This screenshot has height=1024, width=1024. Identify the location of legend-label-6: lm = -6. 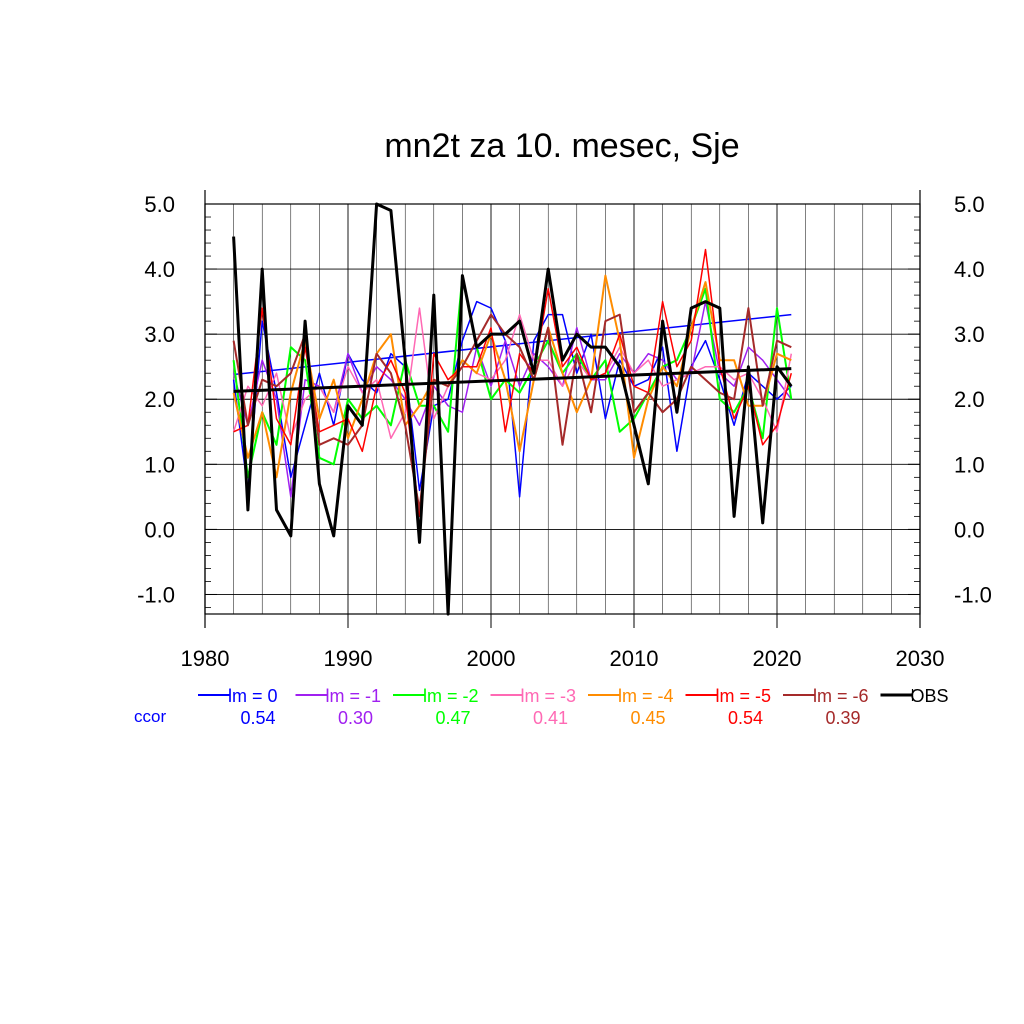
(841, 696).